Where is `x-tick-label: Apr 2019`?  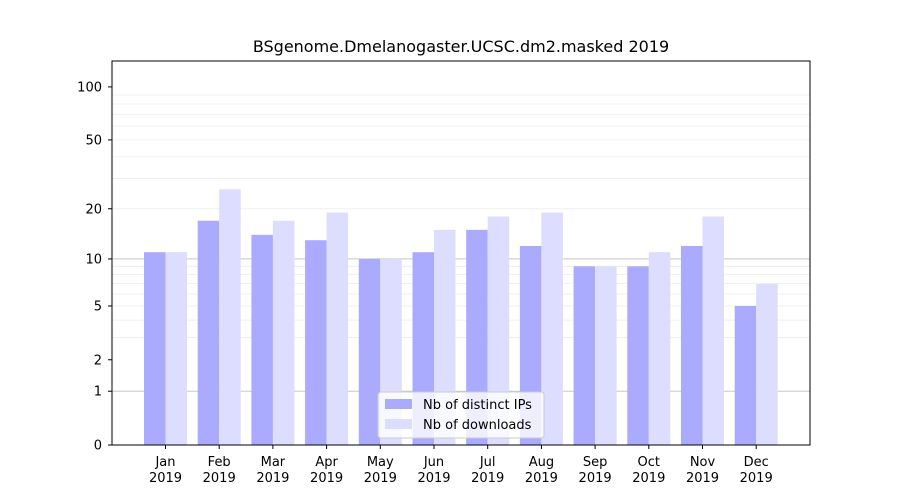 x-tick-label: Apr 2019 is located at coordinates (326, 470).